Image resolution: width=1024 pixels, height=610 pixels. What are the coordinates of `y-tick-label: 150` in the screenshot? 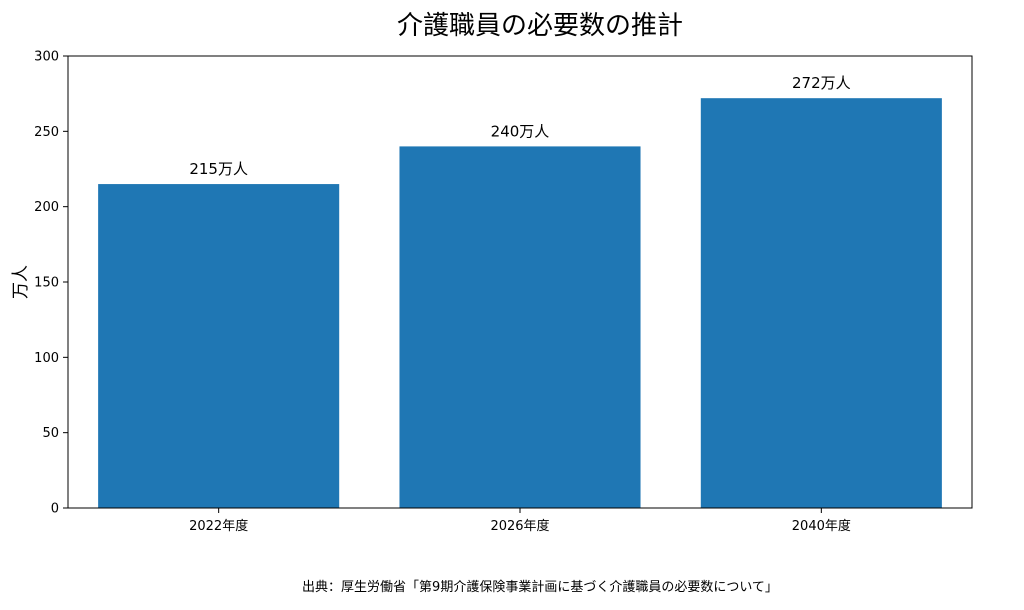 It's located at (46, 283).